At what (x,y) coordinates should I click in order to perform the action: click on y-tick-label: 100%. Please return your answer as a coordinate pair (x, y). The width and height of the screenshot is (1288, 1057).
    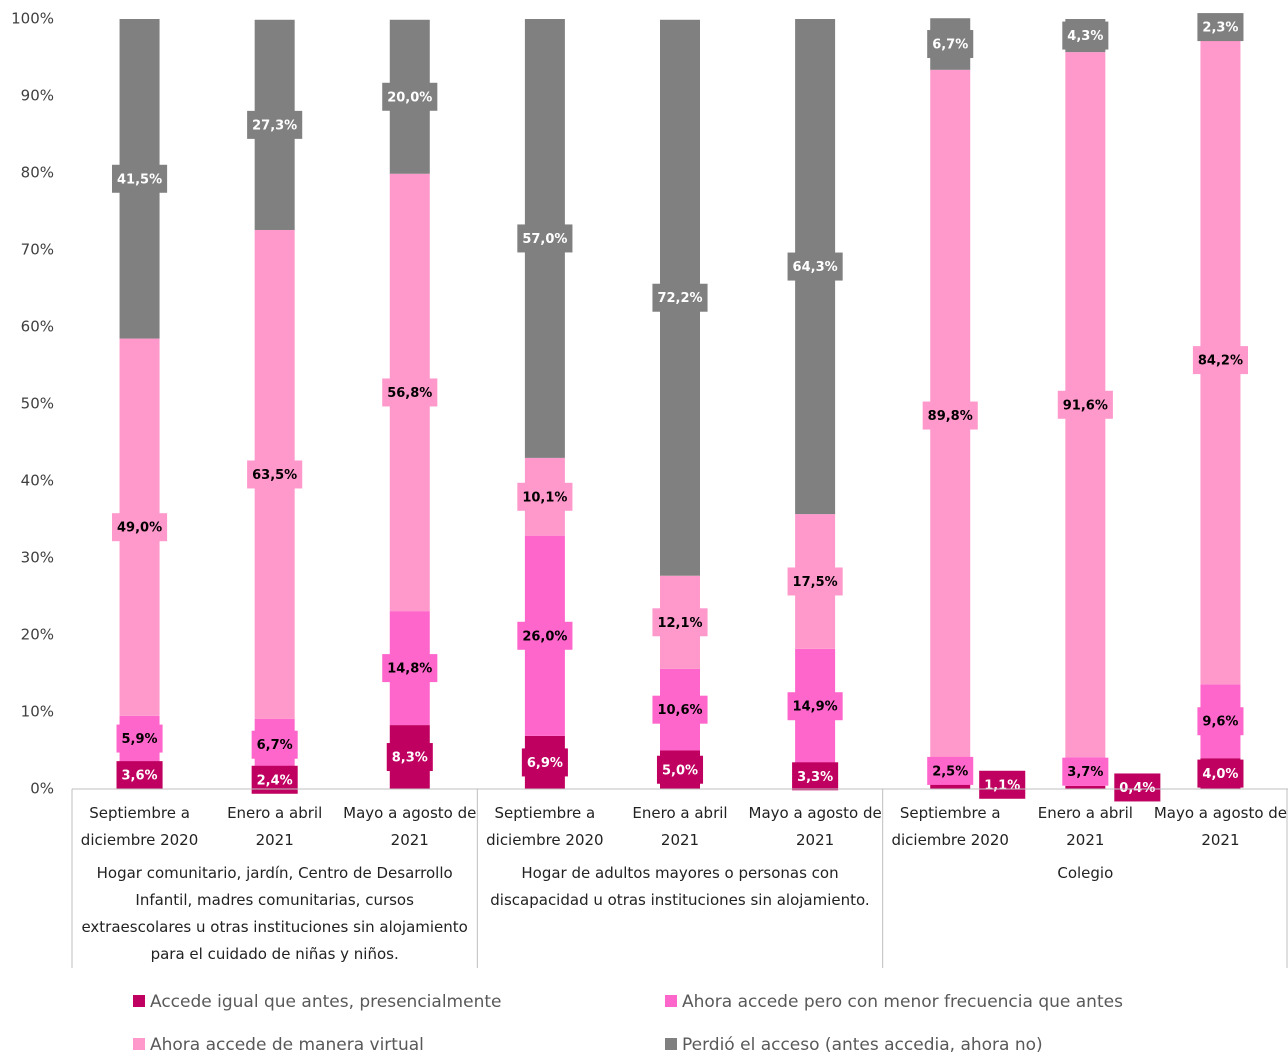
    Looking at the image, I should click on (32, 19).